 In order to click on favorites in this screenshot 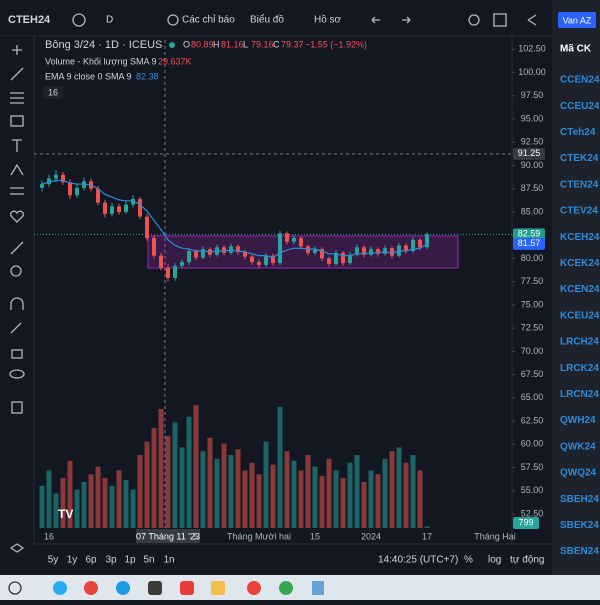, I will do `click(17, 216)`.